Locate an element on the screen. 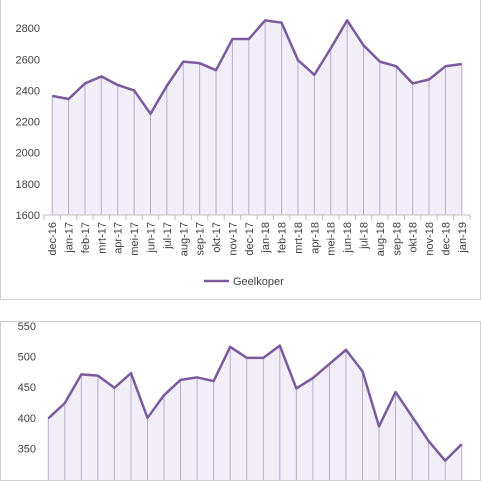 The height and width of the screenshot is (481, 481). x-tick-label: dec-18 is located at coordinates (446, 239).